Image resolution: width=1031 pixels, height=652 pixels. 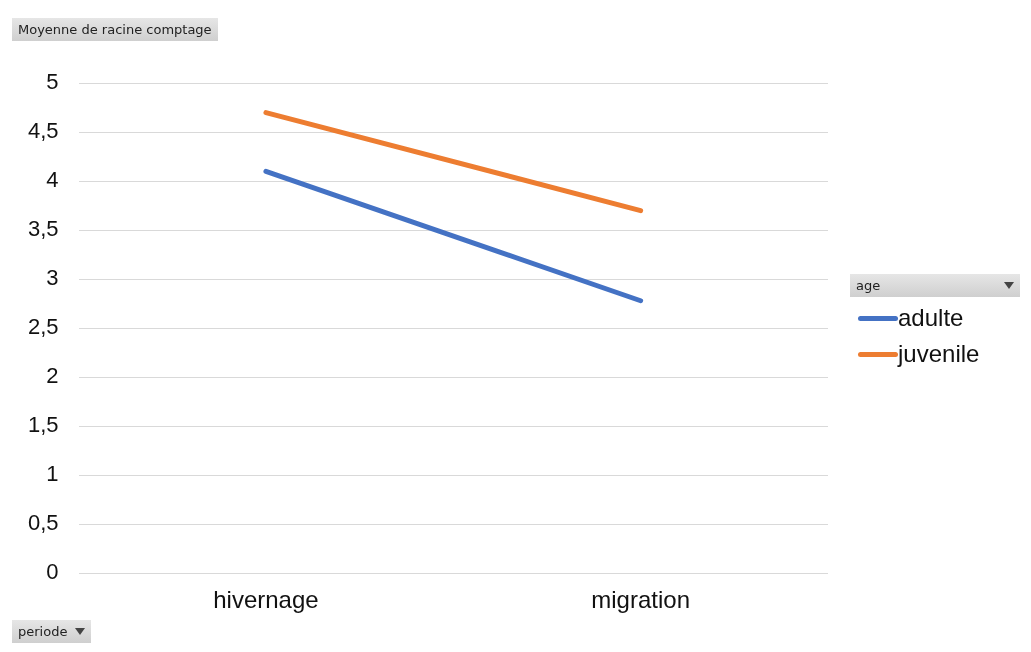 What do you see at coordinates (43, 327) in the screenshot?
I see `y-tick-label: 2,5` at bounding box center [43, 327].